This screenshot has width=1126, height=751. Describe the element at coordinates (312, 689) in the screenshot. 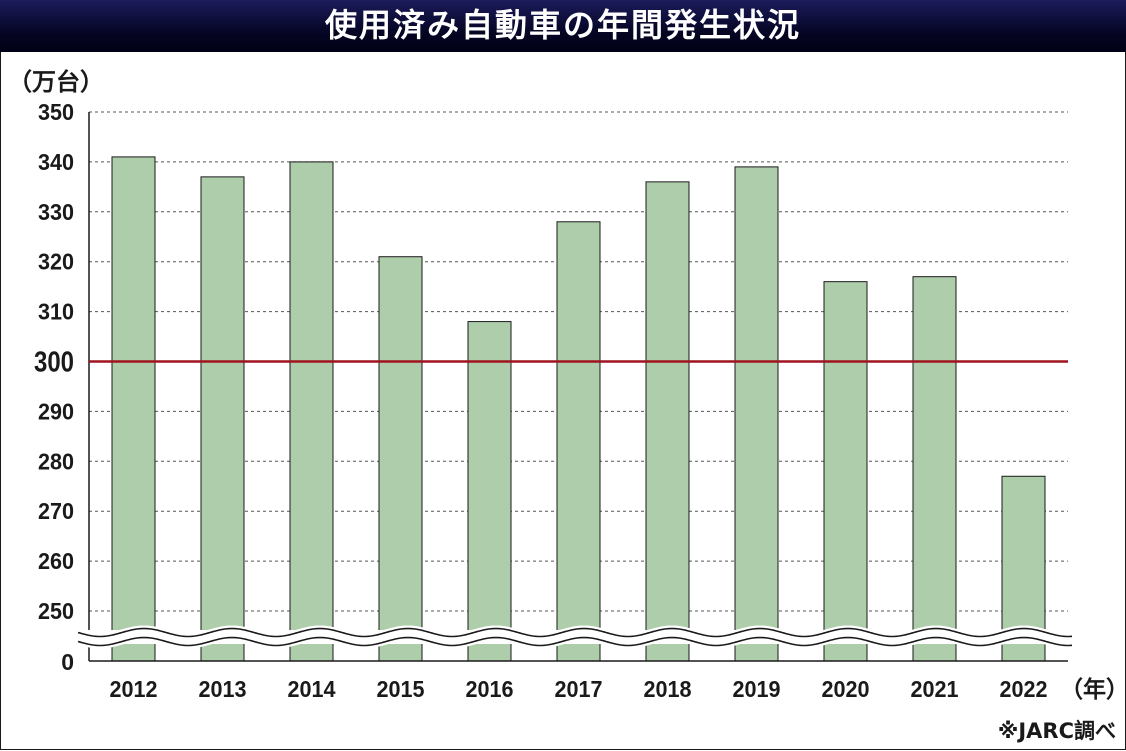

I see `x-tick-label-2014: 2014` at that location.